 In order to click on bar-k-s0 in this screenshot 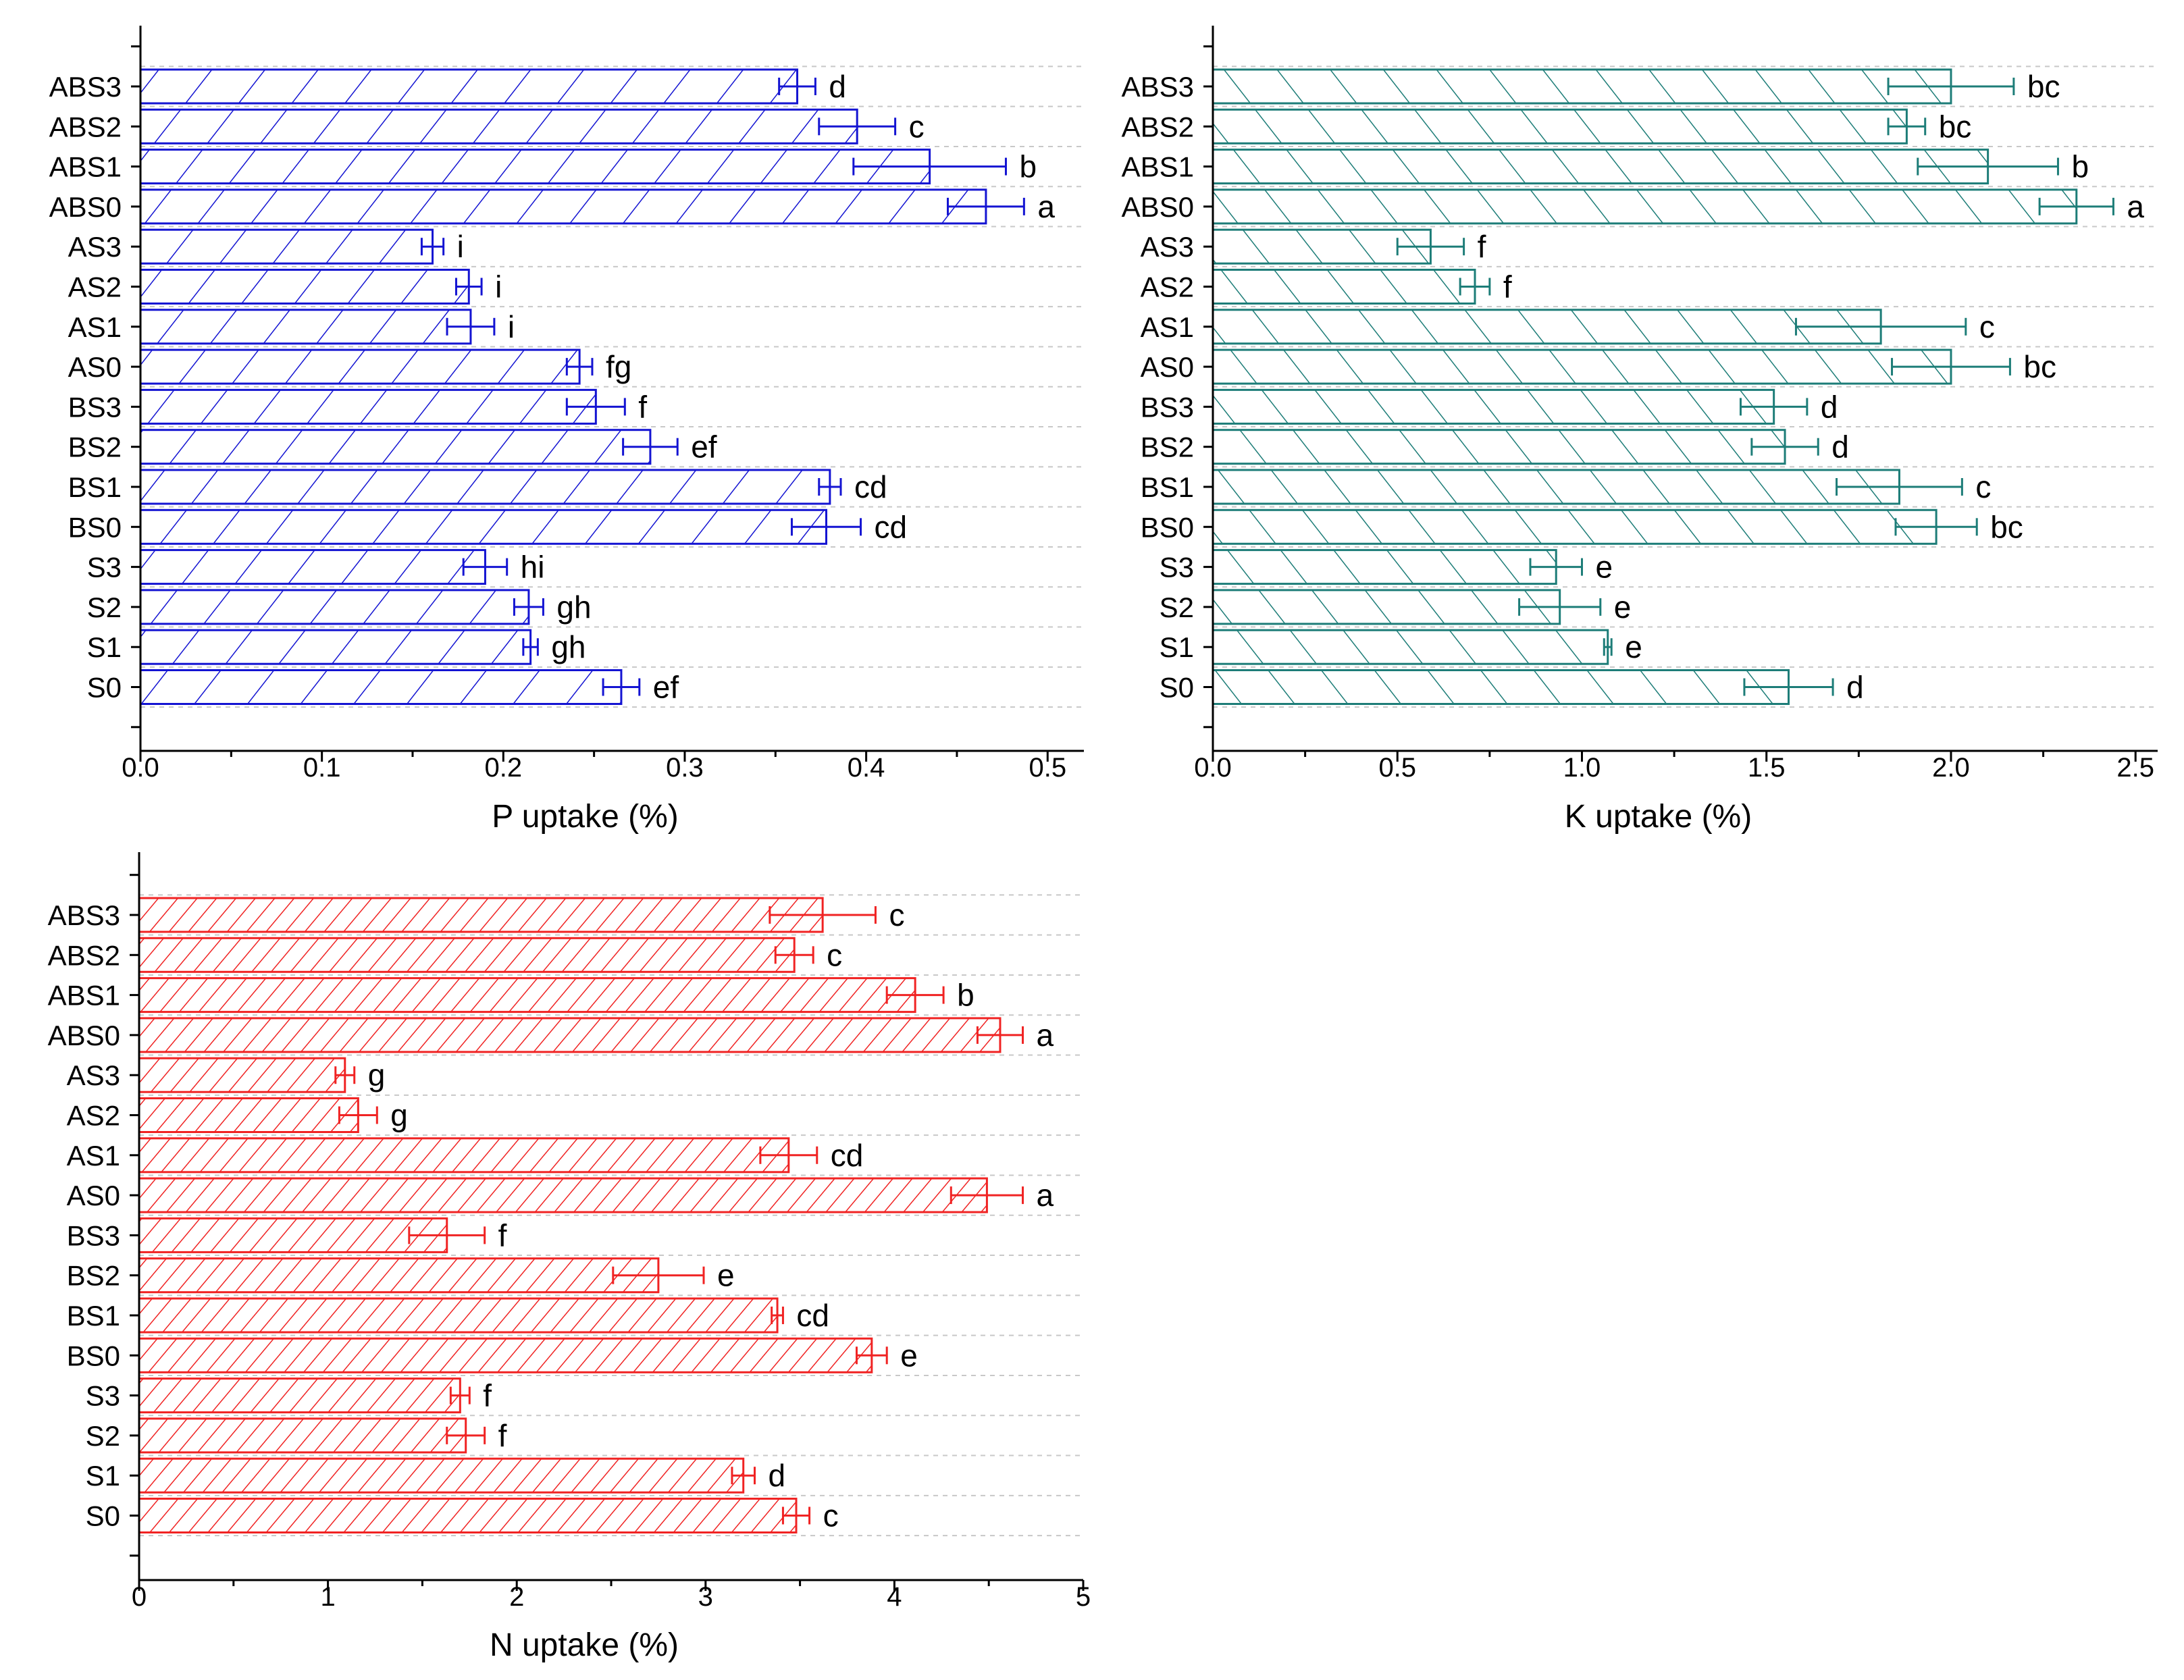, I will do `click(1501, 687)`.